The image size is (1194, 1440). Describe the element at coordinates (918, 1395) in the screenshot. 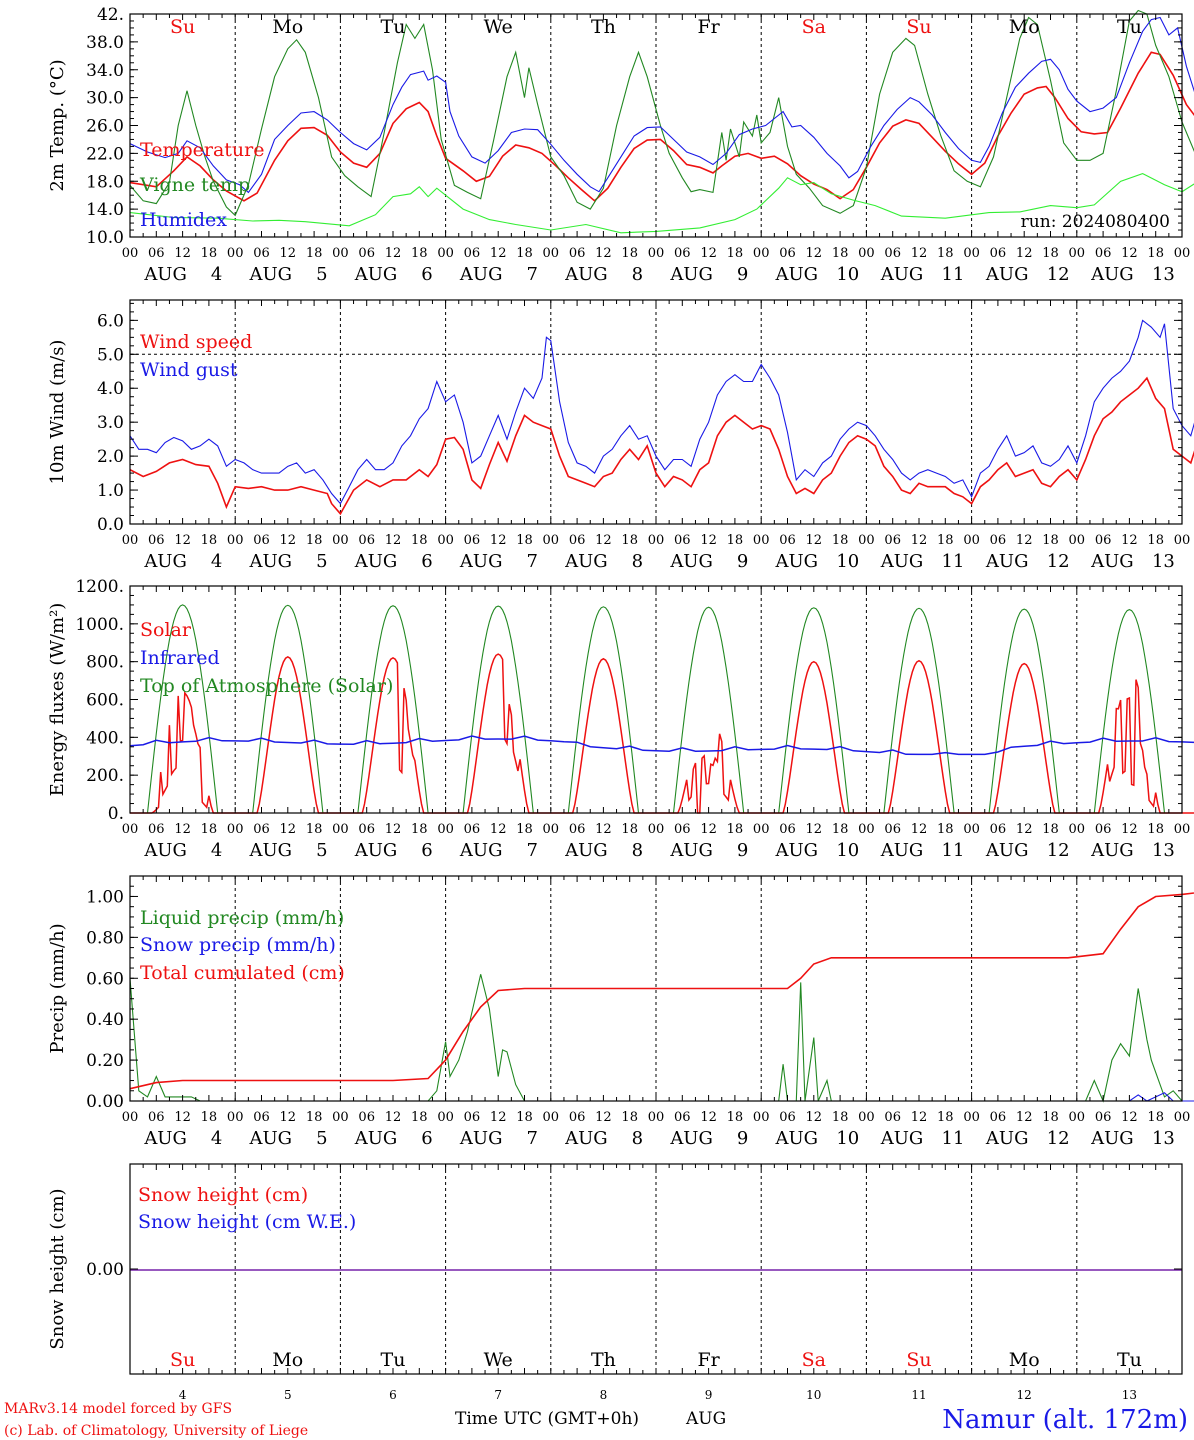

I see `date-label: 11` at that location.